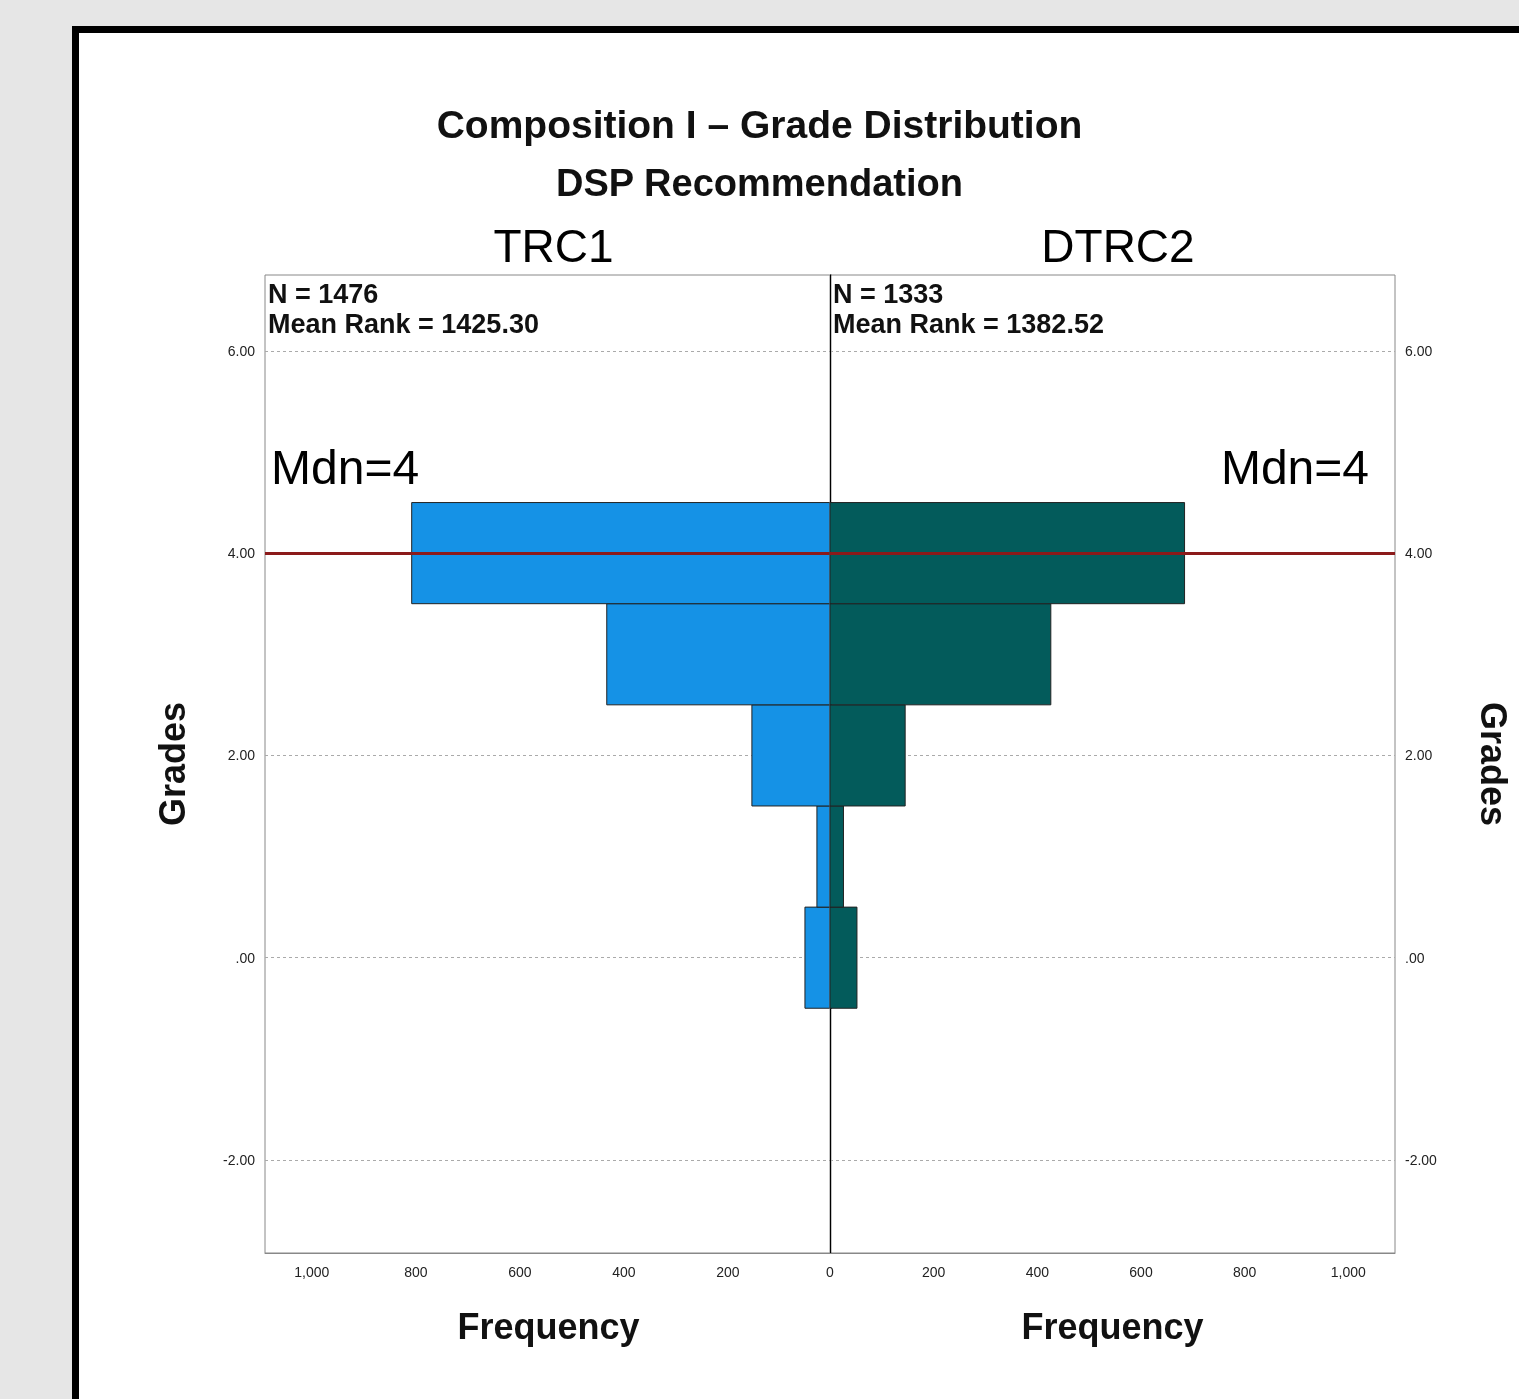 This screenshot has height=1399, width=1519. I want to click on chart-title: TRC1, so click(553, 246).